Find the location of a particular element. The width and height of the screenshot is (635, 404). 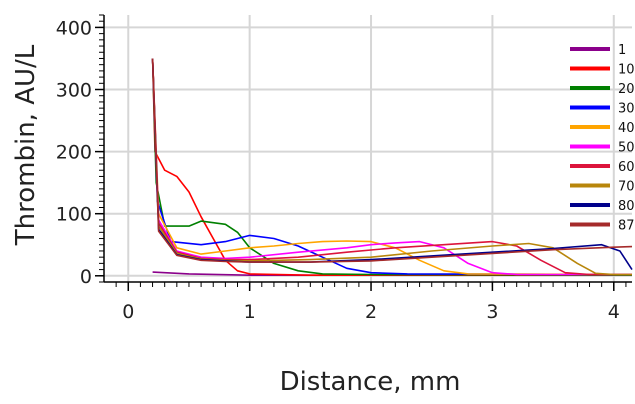

y-tick-label: 400 is located at coordinates (74, 28).